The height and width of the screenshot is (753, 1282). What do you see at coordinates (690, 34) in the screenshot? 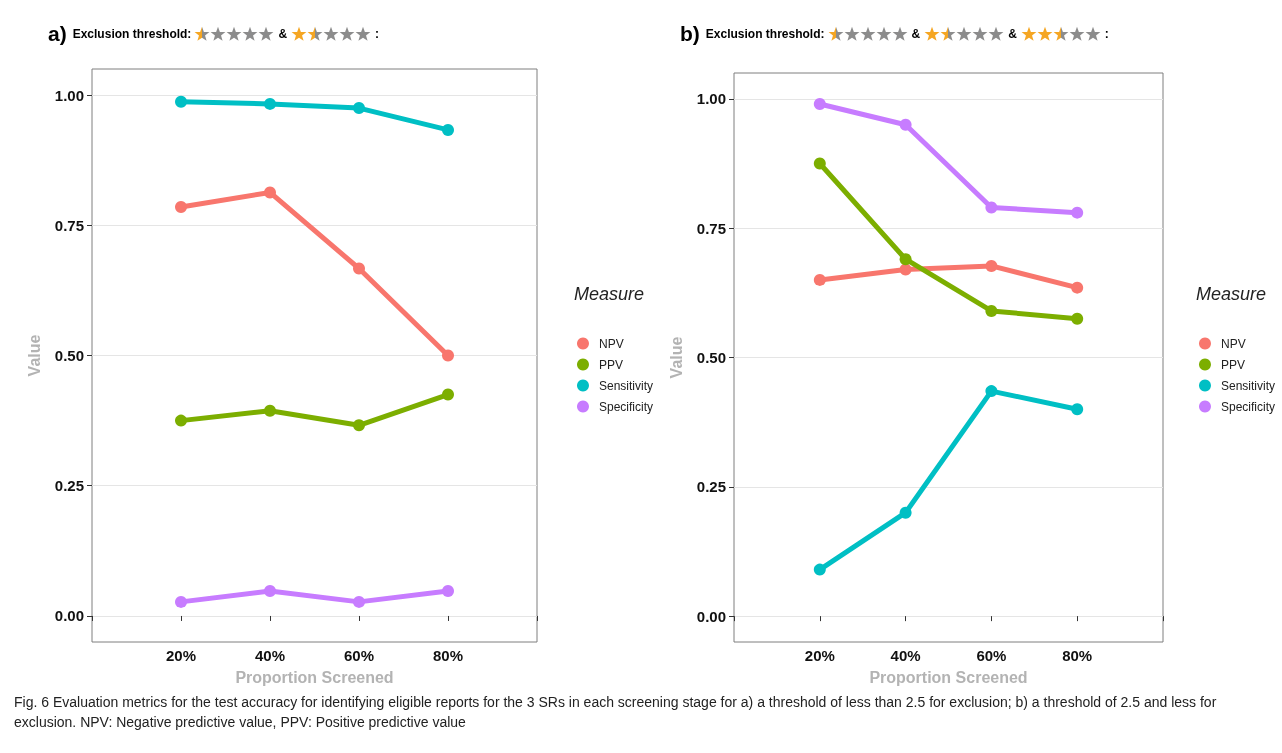
I see `chart-title: b)` at bounding box center [690, 34].